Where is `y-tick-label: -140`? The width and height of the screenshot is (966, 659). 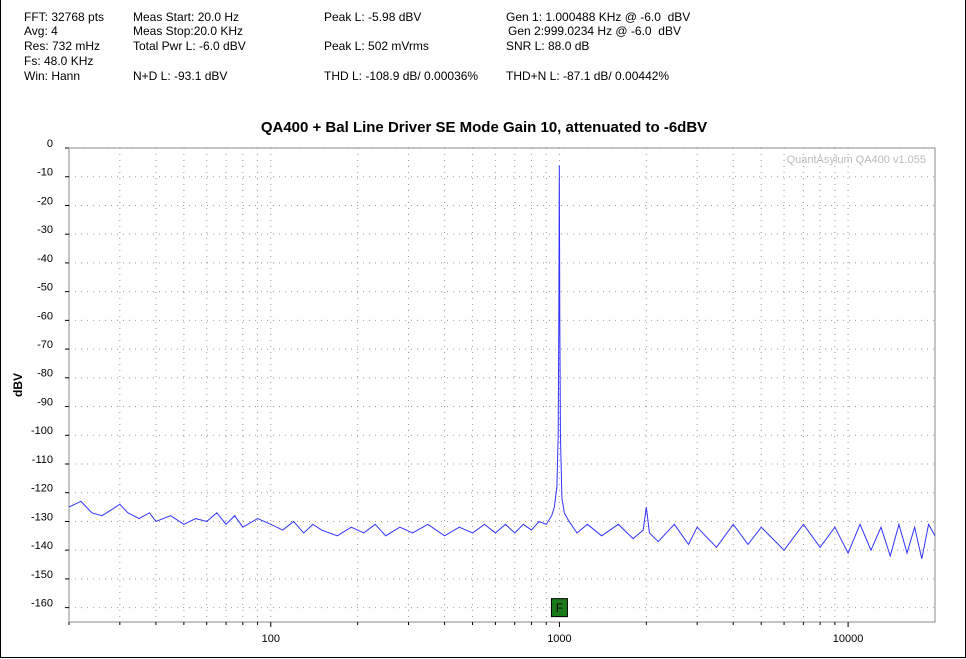
y-tick-label: -140 is located at coordinates (42, 546).